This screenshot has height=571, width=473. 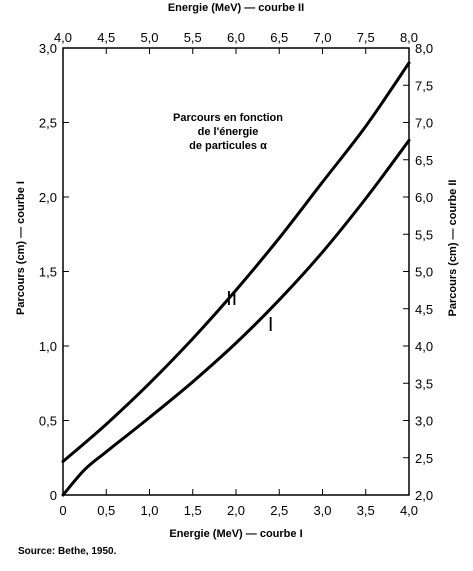 I want to click on source-note: Source: Bethe, 1950., so click(x=67, y=551).